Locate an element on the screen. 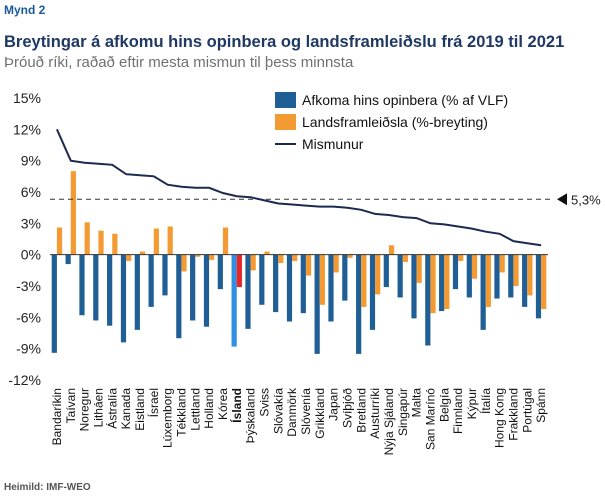  x-tick-label: Grikkland is located at coordinates (320, 413).